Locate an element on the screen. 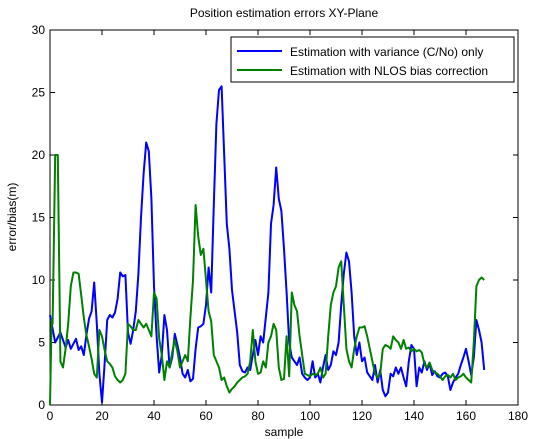 The width and height of the screenshot is (535, 439). x-tick-label: 160 is located at coordinates (466, 416).